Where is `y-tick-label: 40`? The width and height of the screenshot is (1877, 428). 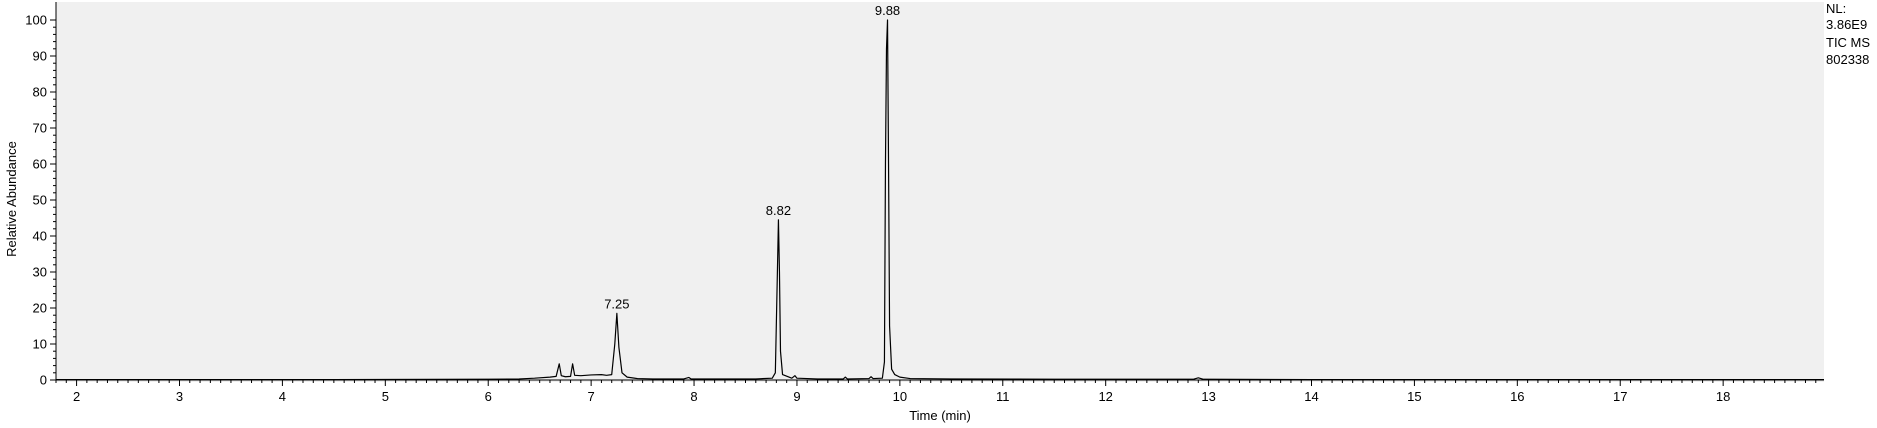 y-tick-label: 40 is located at coordinates (40, 236).